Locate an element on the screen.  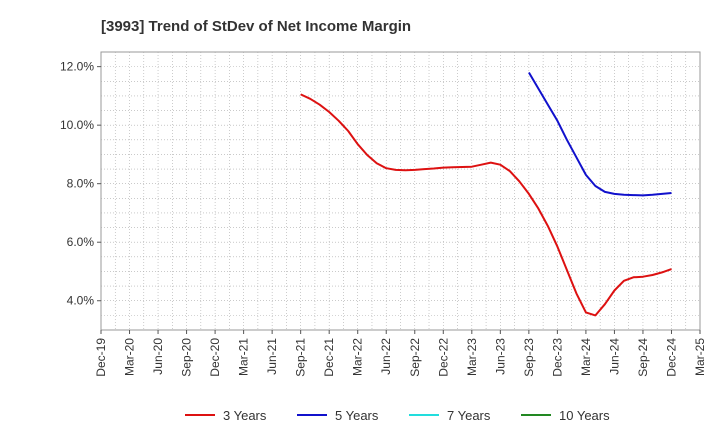
y-axis: 4.0% 6.0% 8.0% 10.0% 12.0% is located at coordinates (80, 184).